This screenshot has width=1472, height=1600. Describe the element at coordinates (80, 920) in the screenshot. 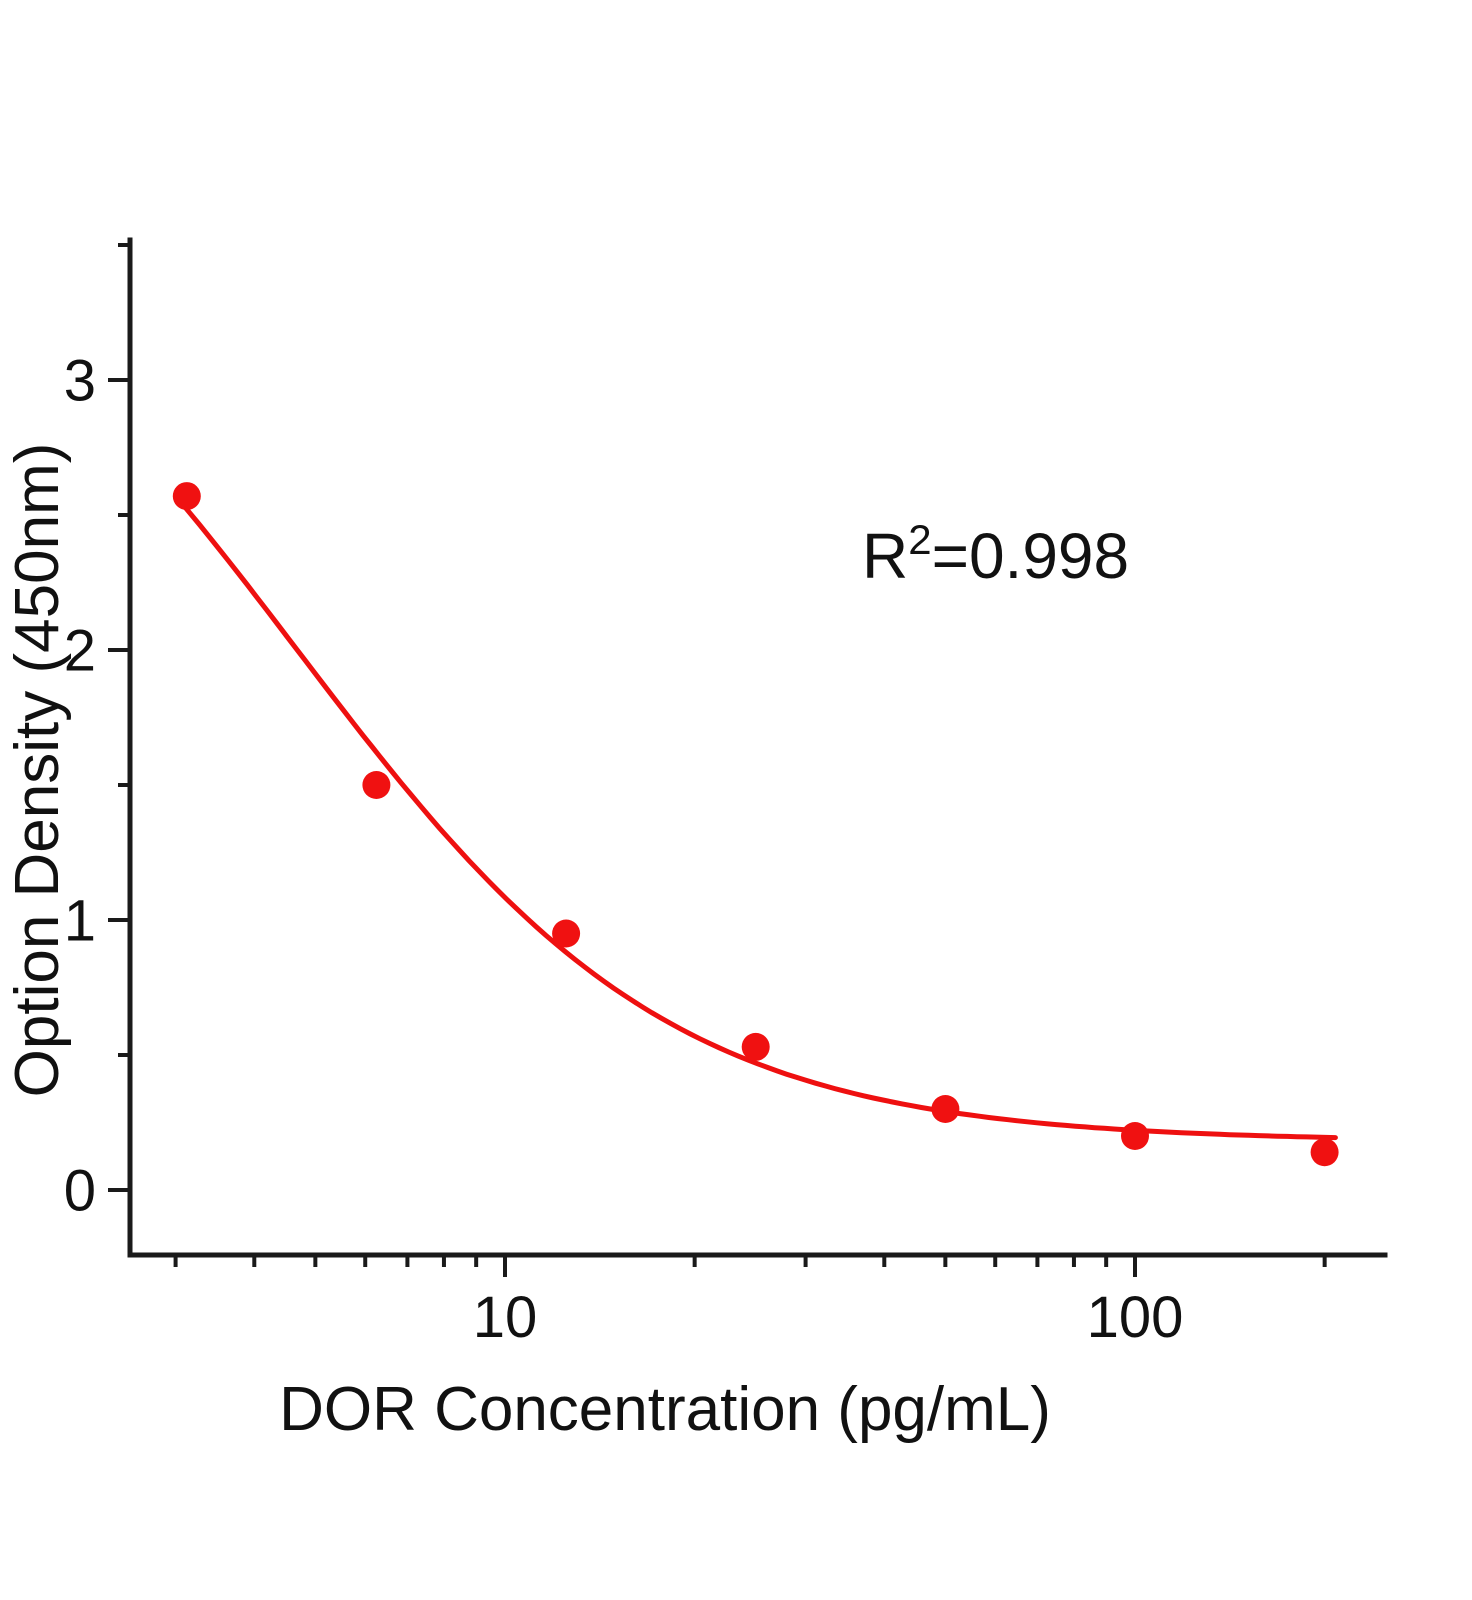

I see `y-tick-label: 1` at that location.